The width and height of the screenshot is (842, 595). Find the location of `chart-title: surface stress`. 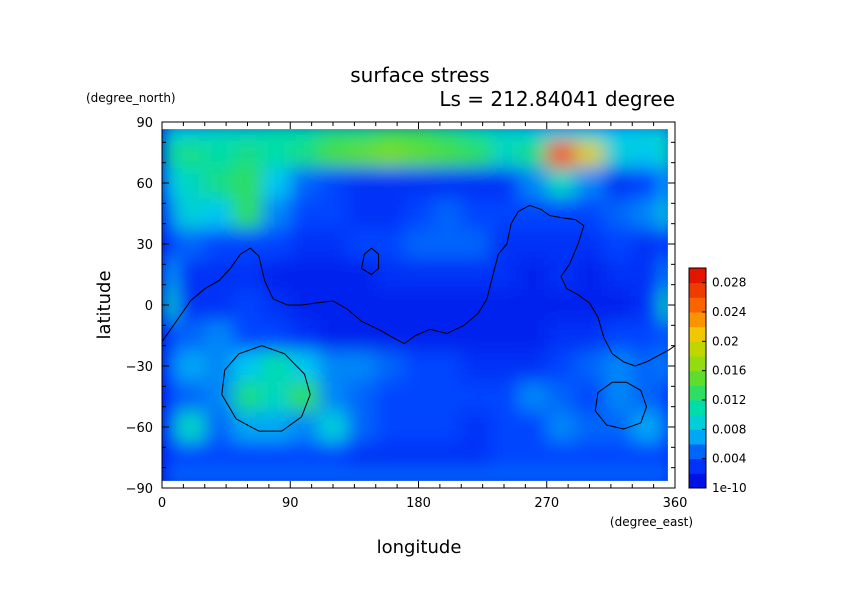

chart-title: surface stress is located at coordinates (419, 75).